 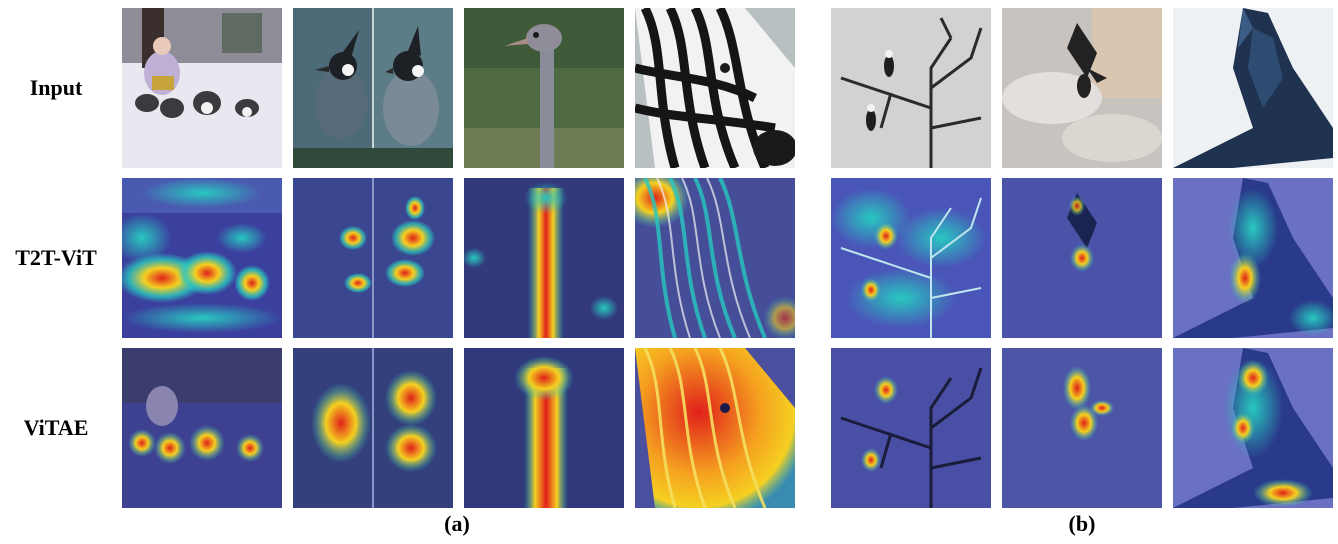 What do you see at coordinates (457, 523) in the screenshot?
I see `panel-label-a: (a)` at bounding box center [457, 523].